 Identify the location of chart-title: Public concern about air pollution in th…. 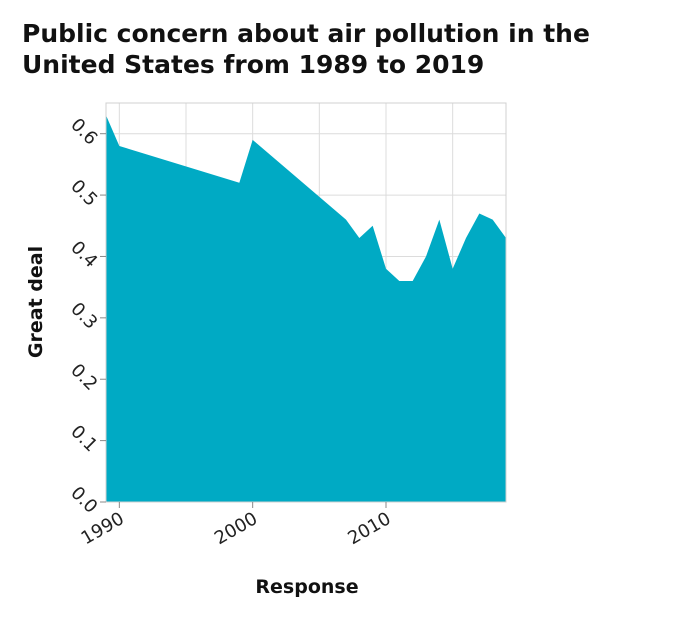
(306, 49).